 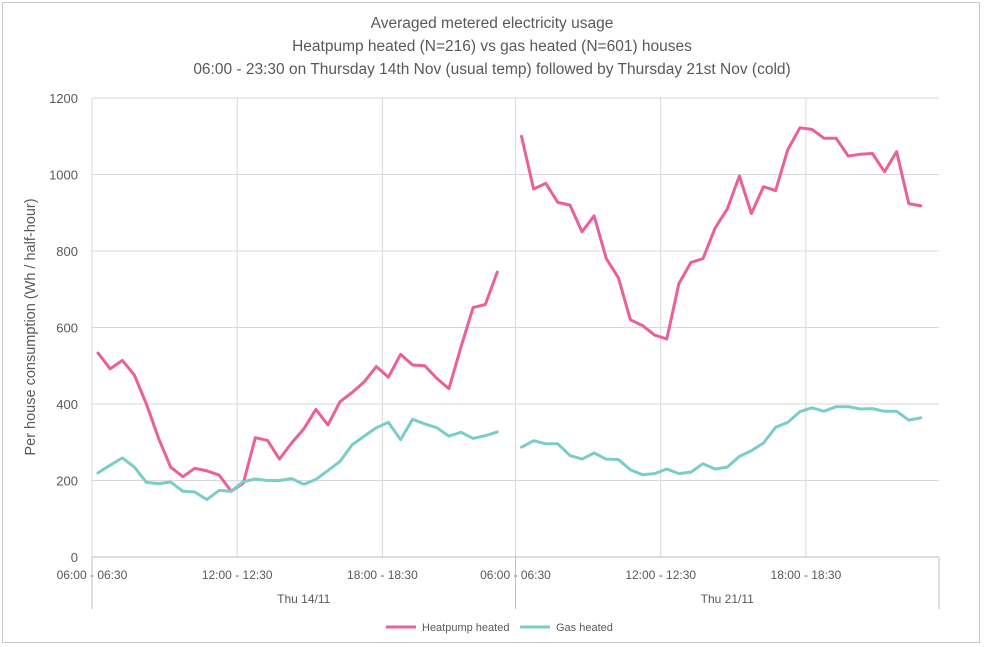 I want to click on y-axis-title: Per house consumption (Wh / half-hour), so click(x=31, y=326).